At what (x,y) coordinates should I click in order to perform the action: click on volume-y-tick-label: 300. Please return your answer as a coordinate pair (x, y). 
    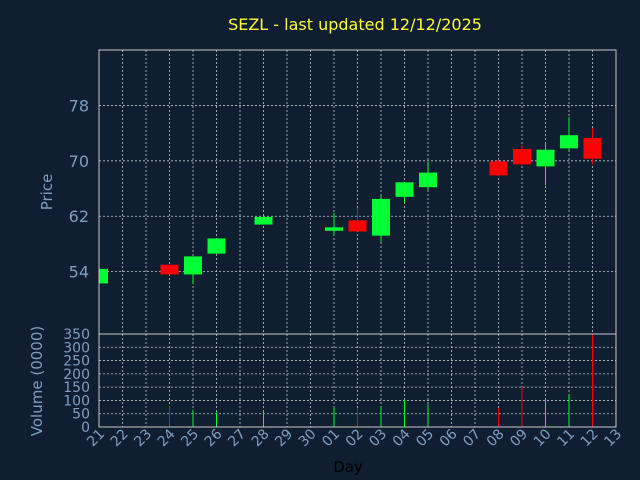
    Looking at the image, I should click on (76, 348).